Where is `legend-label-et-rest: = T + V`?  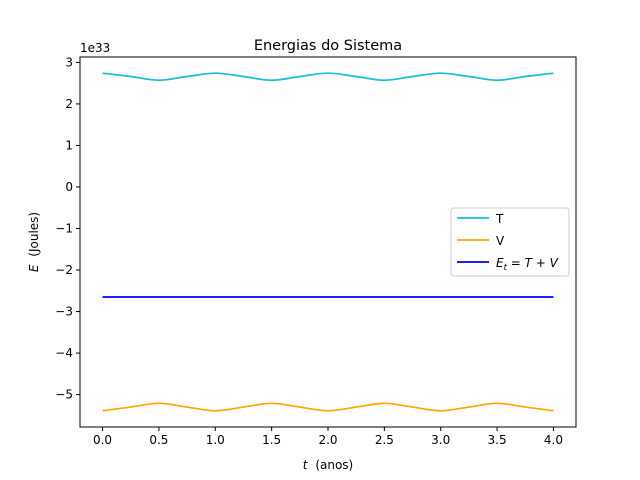 legend-label-et-rest: = T + V is located at coordinates (533, 263).